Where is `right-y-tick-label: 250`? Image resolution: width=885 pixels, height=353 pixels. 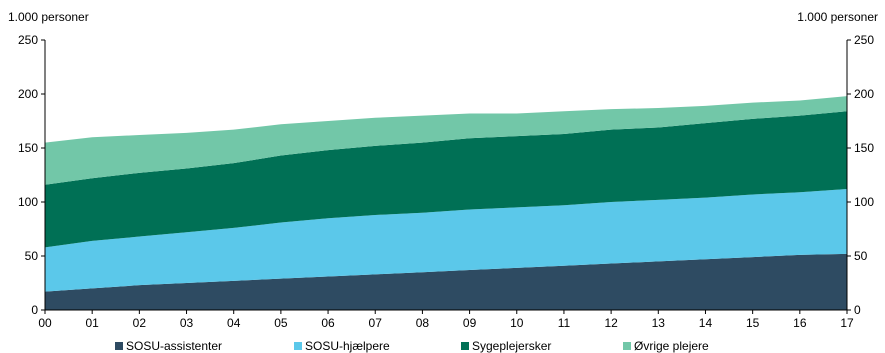
right-y-tick-label: 250 is located at coordinates (864, 40).